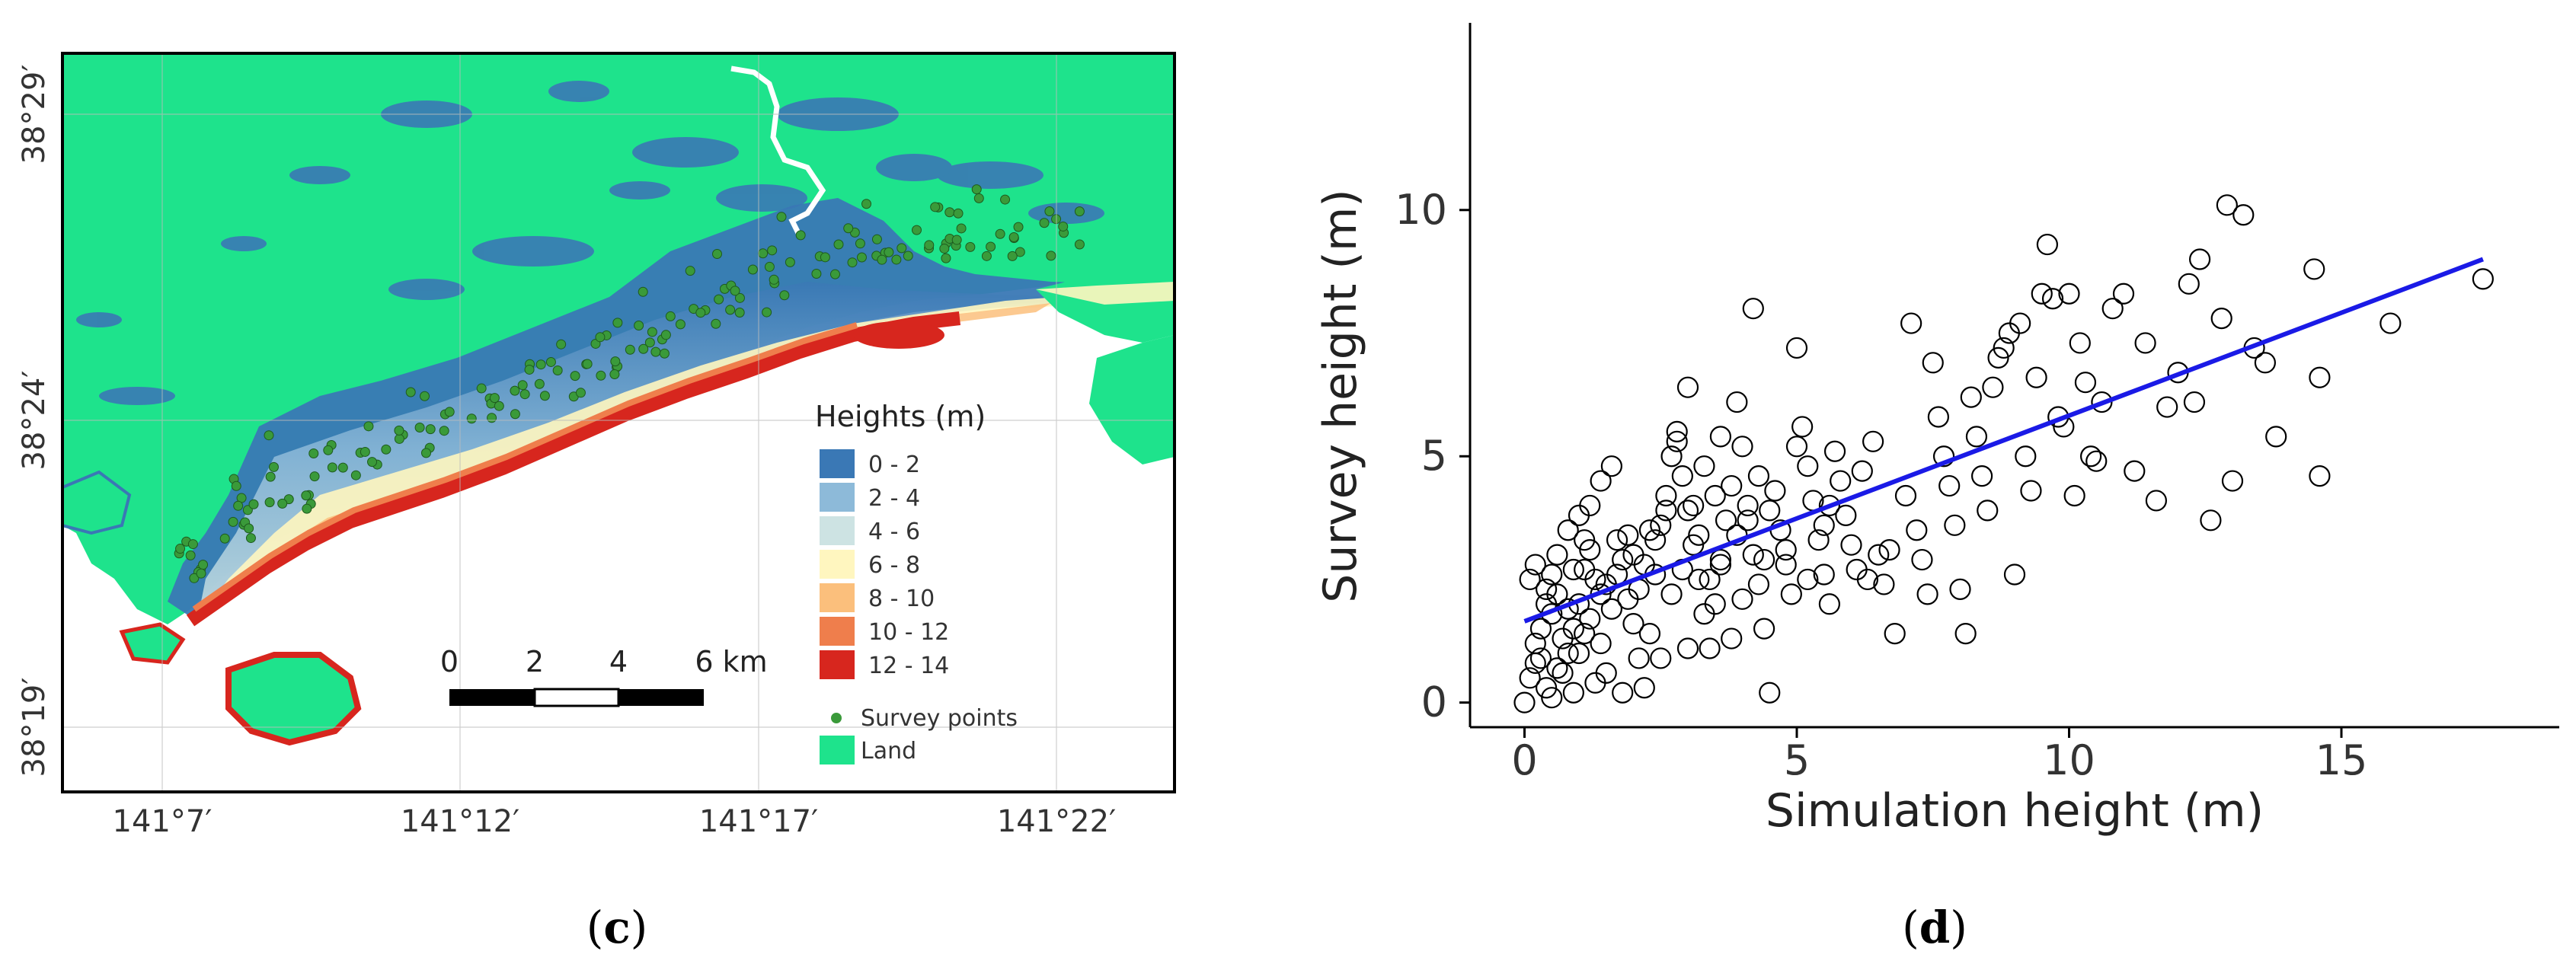 This screenshot has width=2576, height=964. What do you see at coordinates (758, 821) in the screenshot?
I see `lon-tick-3: 141°17′` at bounding box center [758, 821].